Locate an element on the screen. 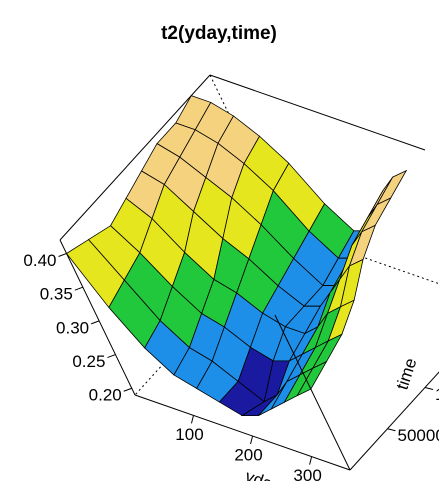 The width and height of the screenshot is (439, 481). z-tick-label: 0.25 is located at coordinates (88, 361).